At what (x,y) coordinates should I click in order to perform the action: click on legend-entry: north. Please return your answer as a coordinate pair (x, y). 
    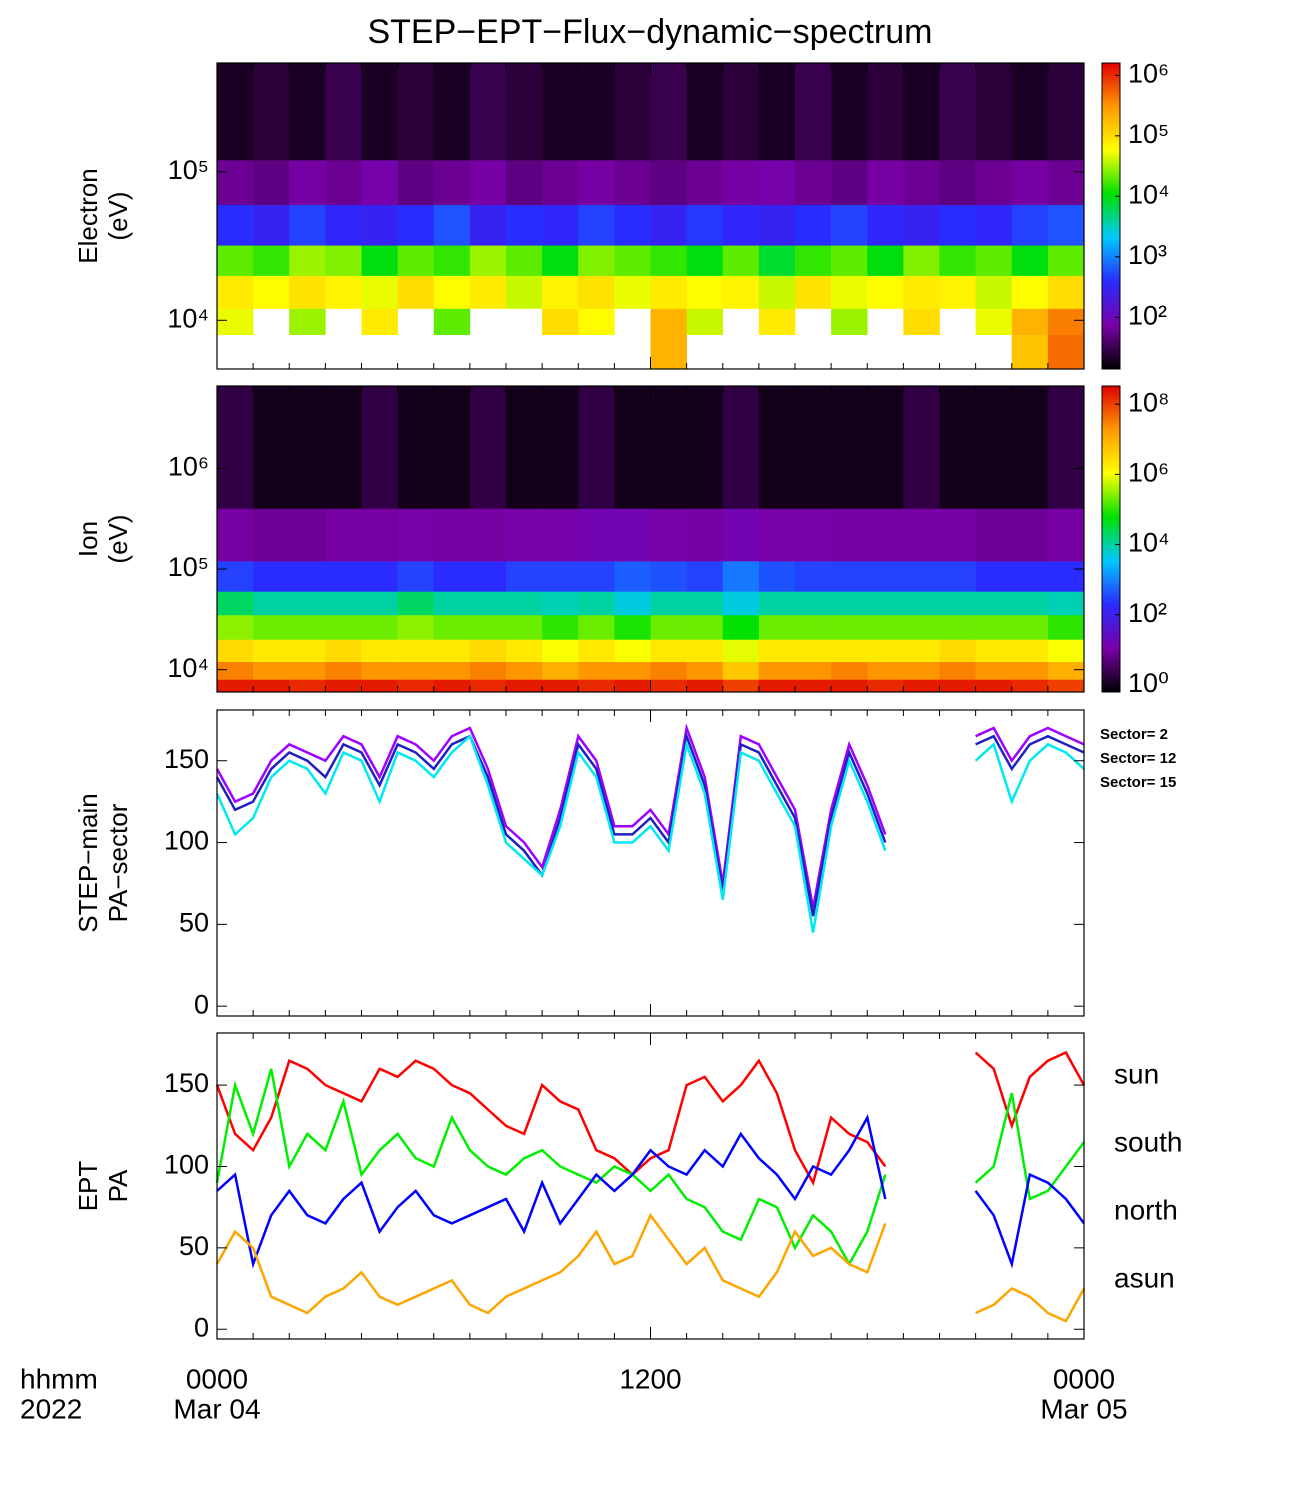
    Looking at the image, I should click on (1146, 1209).